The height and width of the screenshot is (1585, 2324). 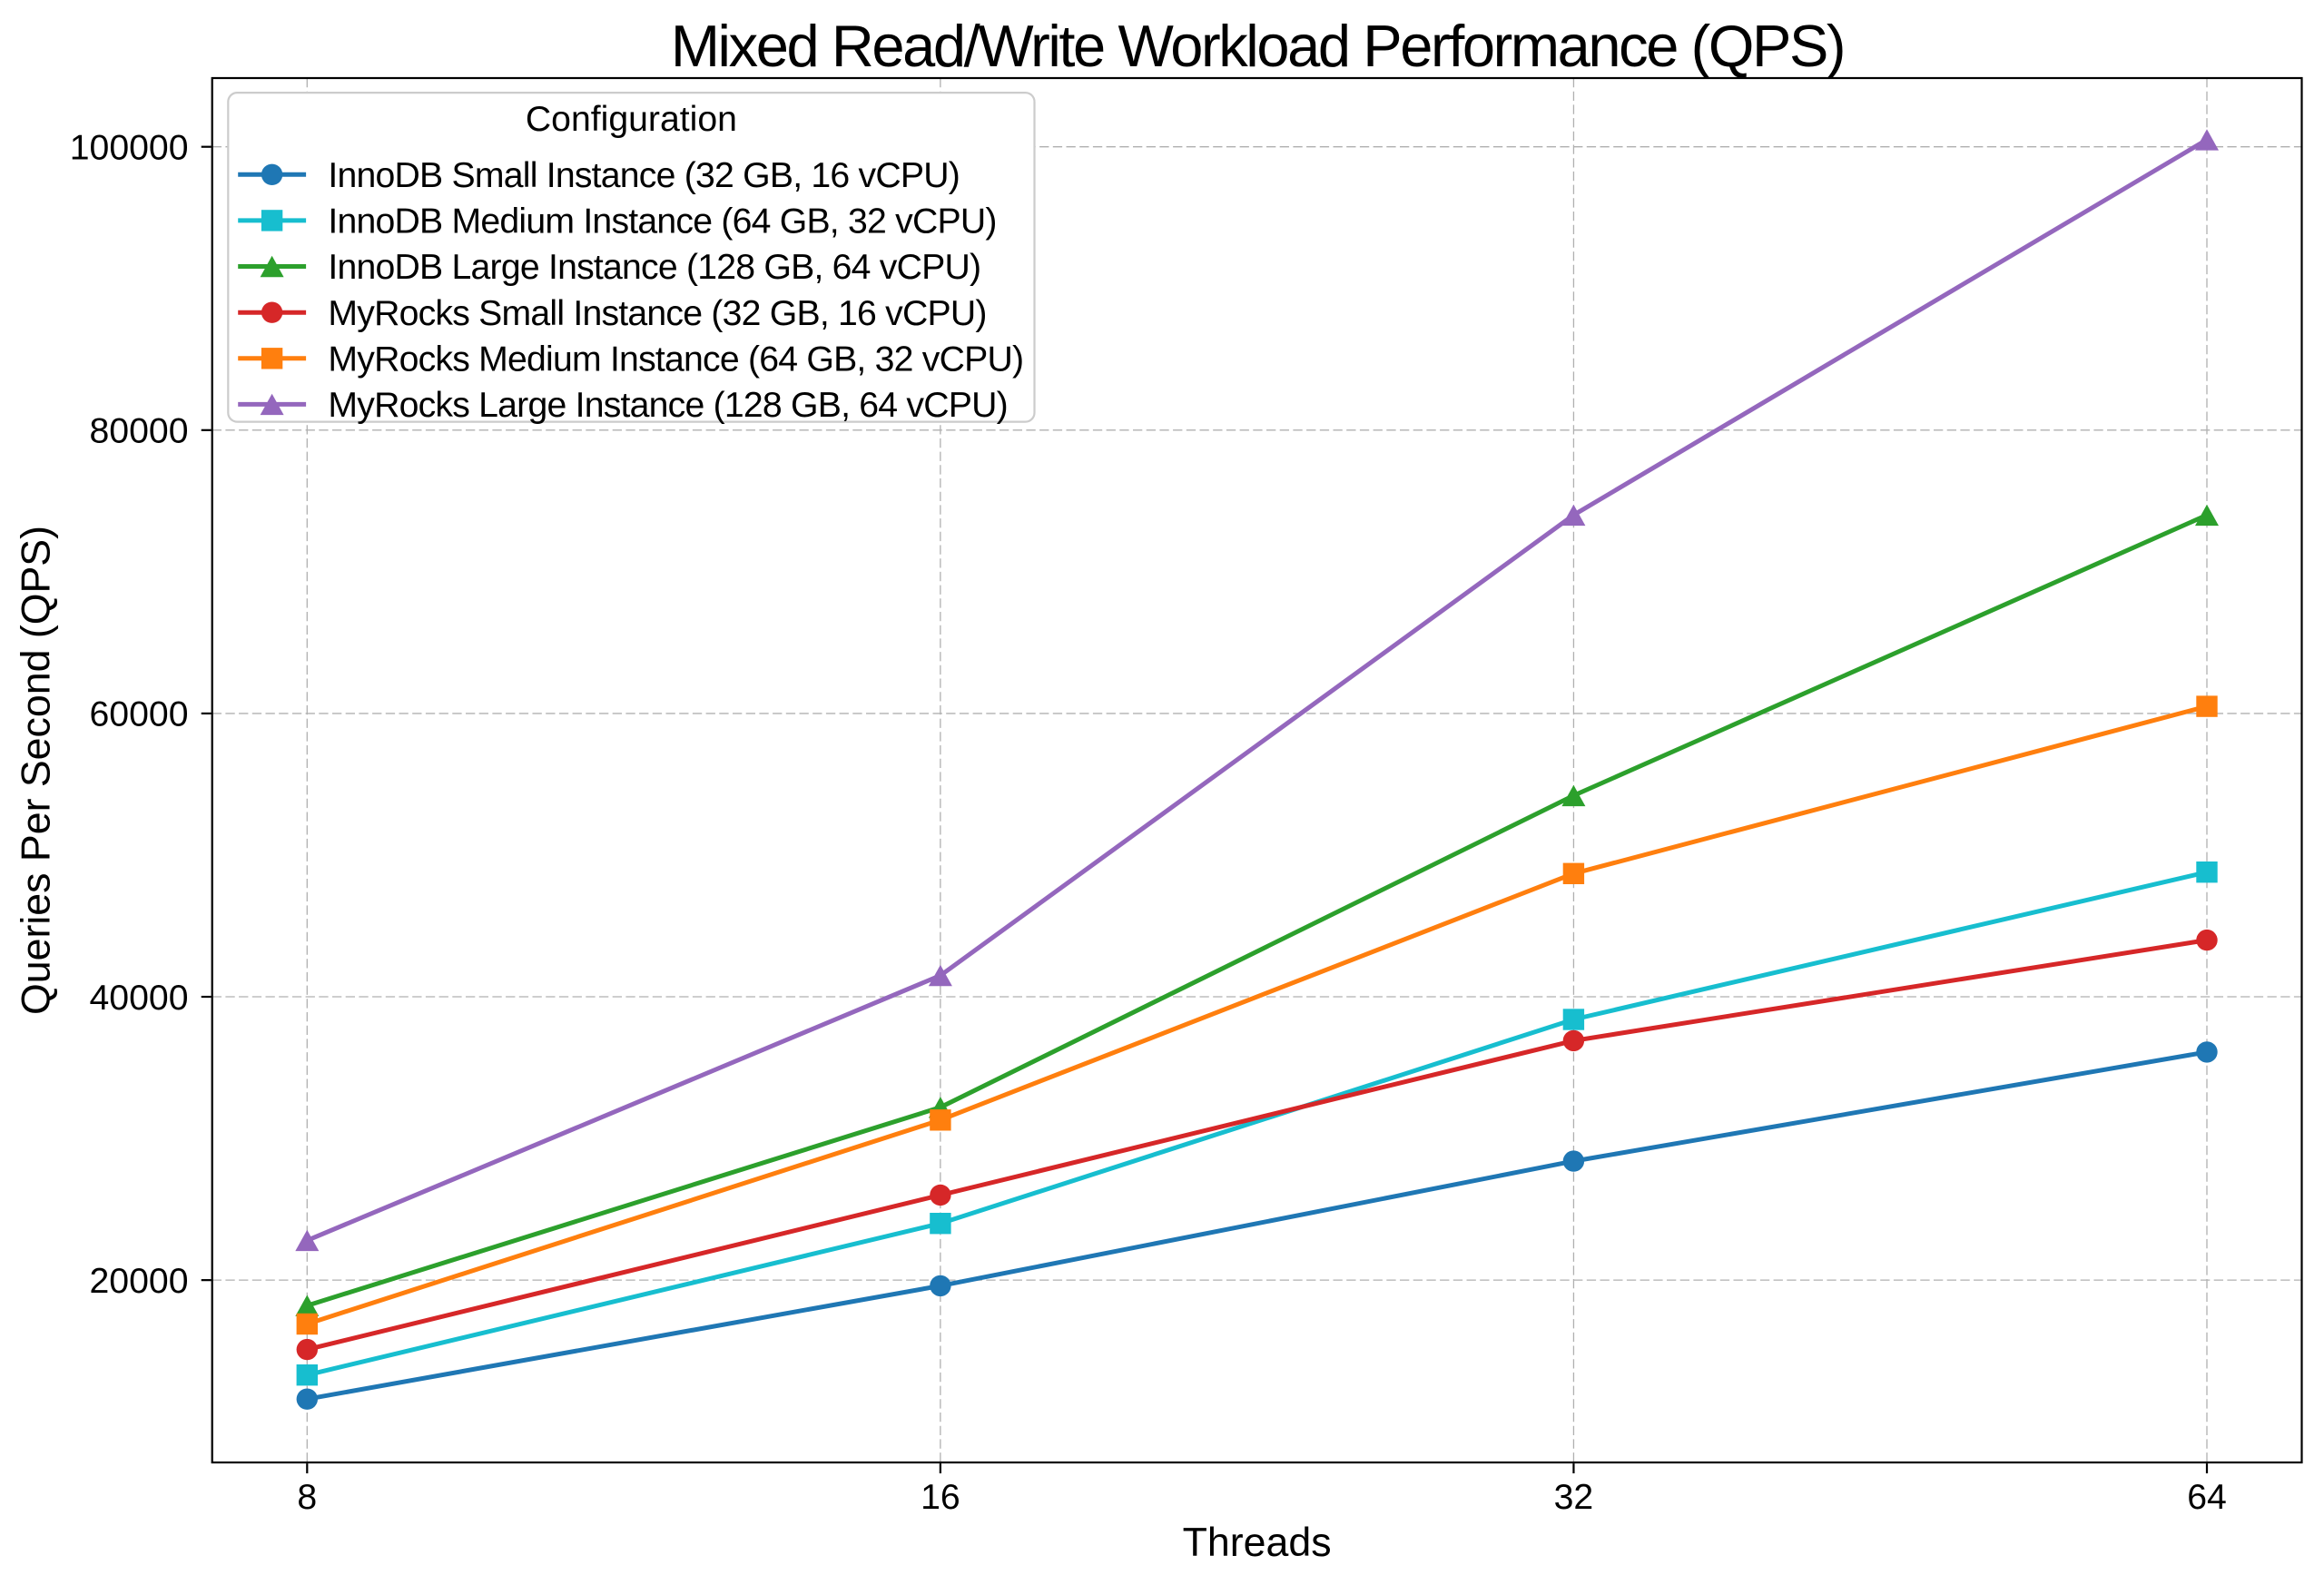 I want to click on svg-text: Configuration, so click(x=631, y=119).